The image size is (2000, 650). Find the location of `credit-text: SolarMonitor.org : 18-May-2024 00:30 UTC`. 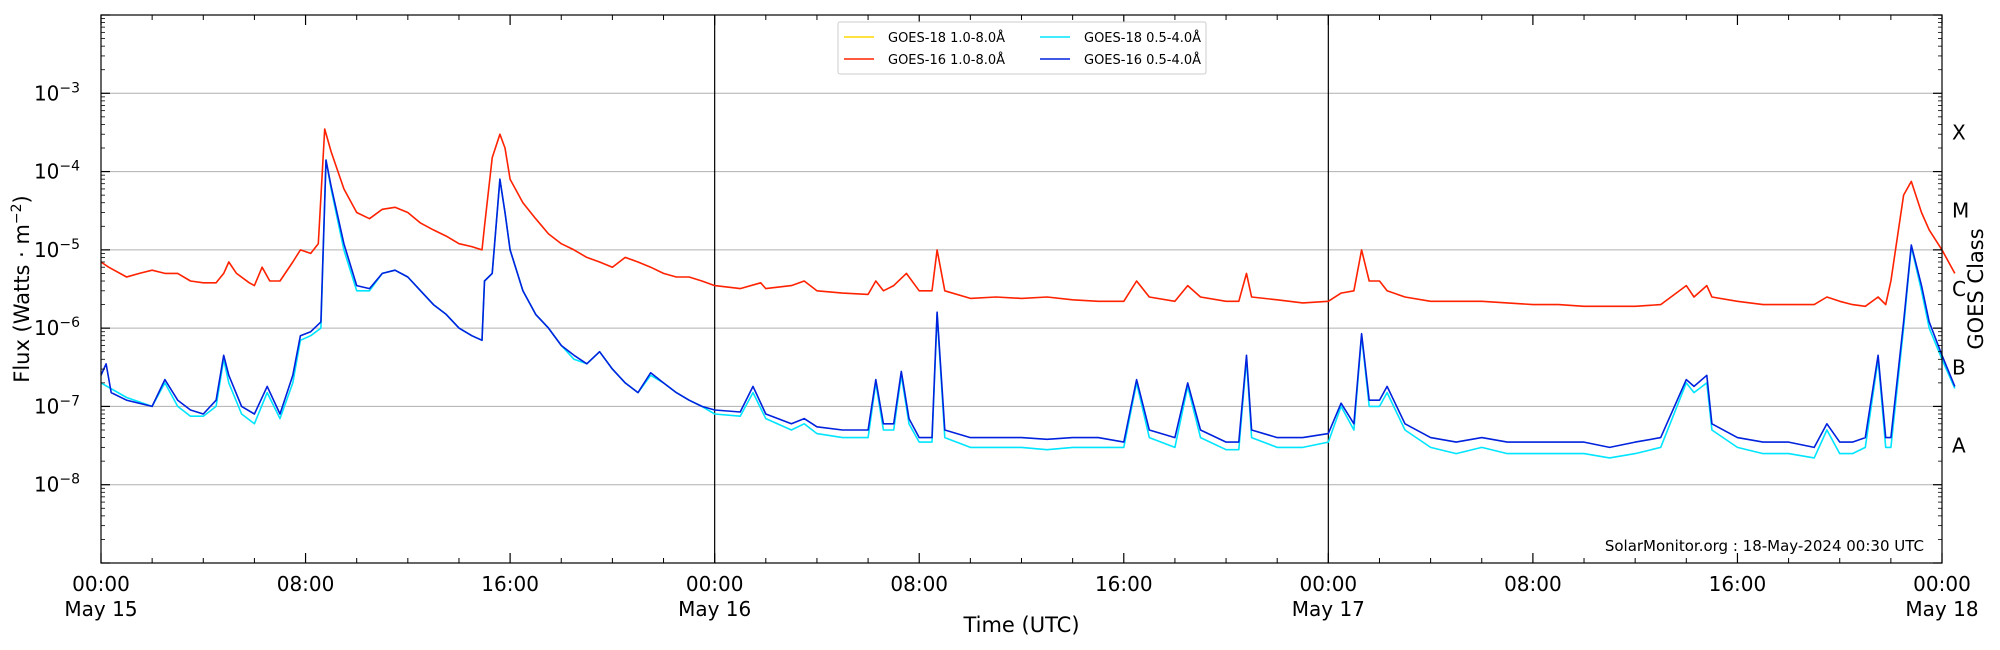

credit-text: SolarMonitor.org : 18-May-2024 00:30 UTC is located at coordinates (1764, 546).